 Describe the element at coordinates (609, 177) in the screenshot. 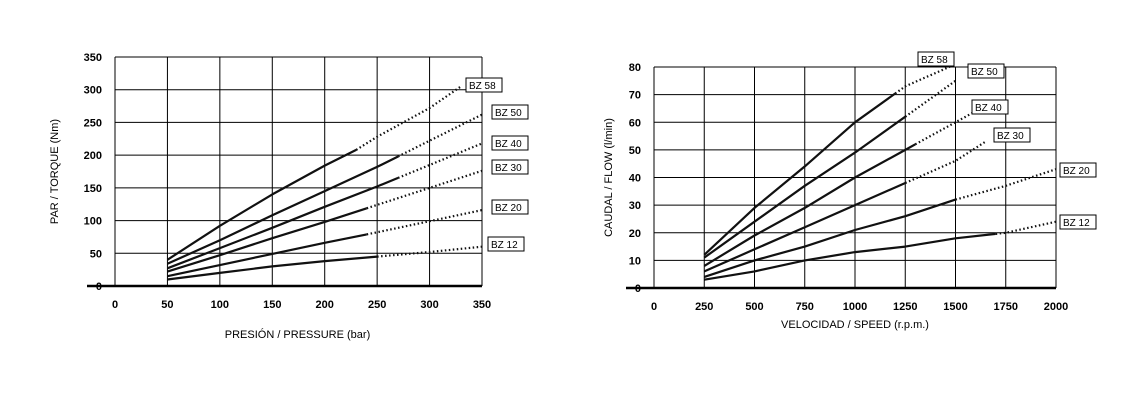

I see `y-axis-title: CAUDAL / FLOW (l/min)` at that location.